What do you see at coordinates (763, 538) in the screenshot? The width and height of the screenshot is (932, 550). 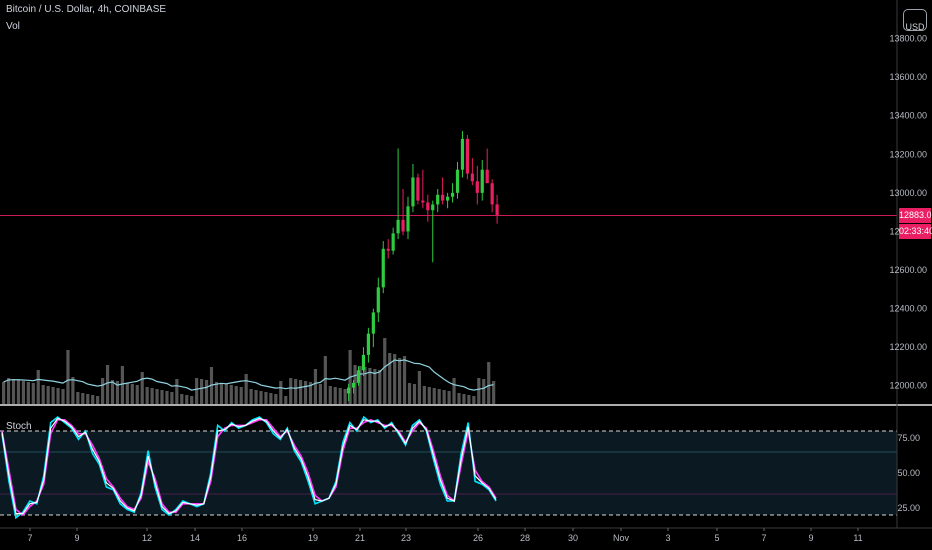 I see `time-tick-label: 7` at bounding box center [763, 538].